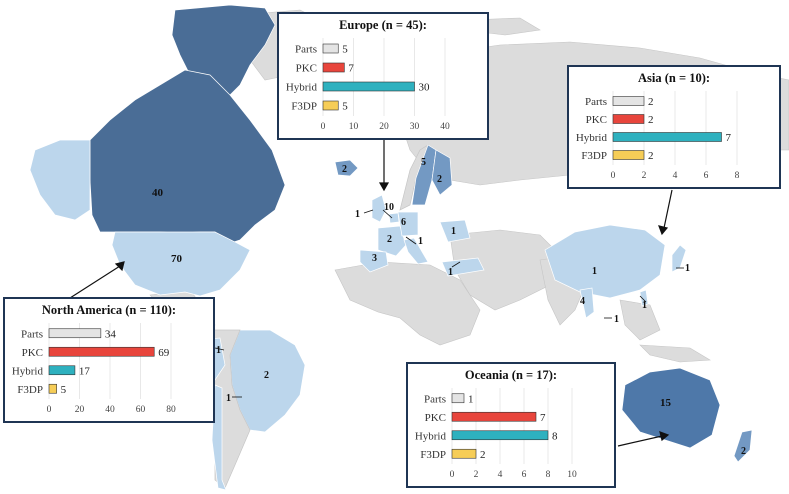  What do you see at coordinates (463, 267) in the screenshot?
I see `turkey-shape` at bounding box center [463, 267].